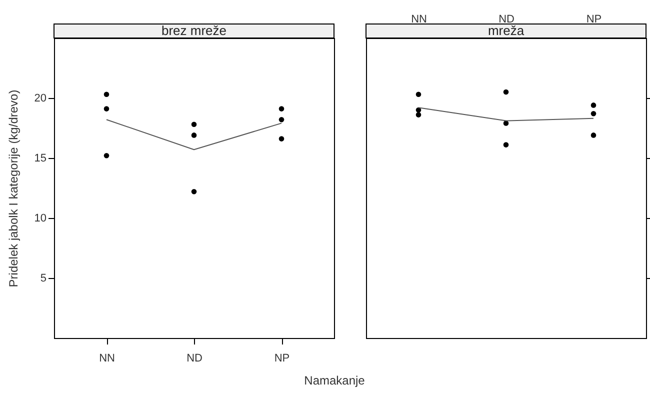  What do you see at coordinates (43, 278) in the screenshot?
I see `y-tick-label: 5` at bounding box center [43, 278].